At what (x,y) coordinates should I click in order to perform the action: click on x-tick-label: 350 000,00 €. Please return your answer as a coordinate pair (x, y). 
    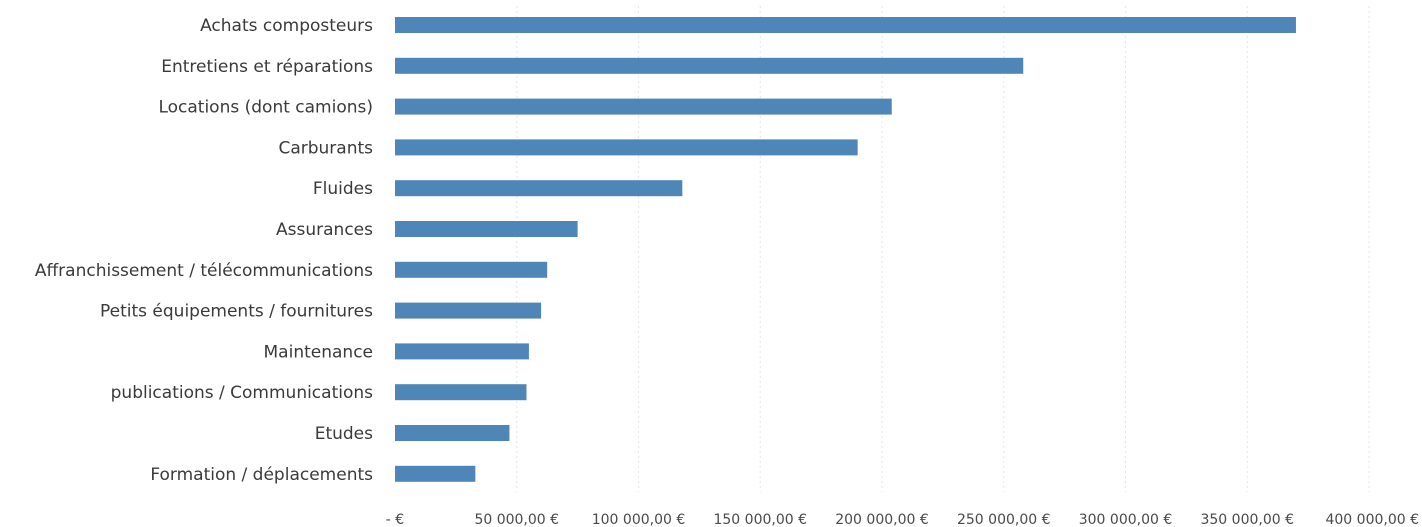
    Looking at the image, I should click on (1247, 519).